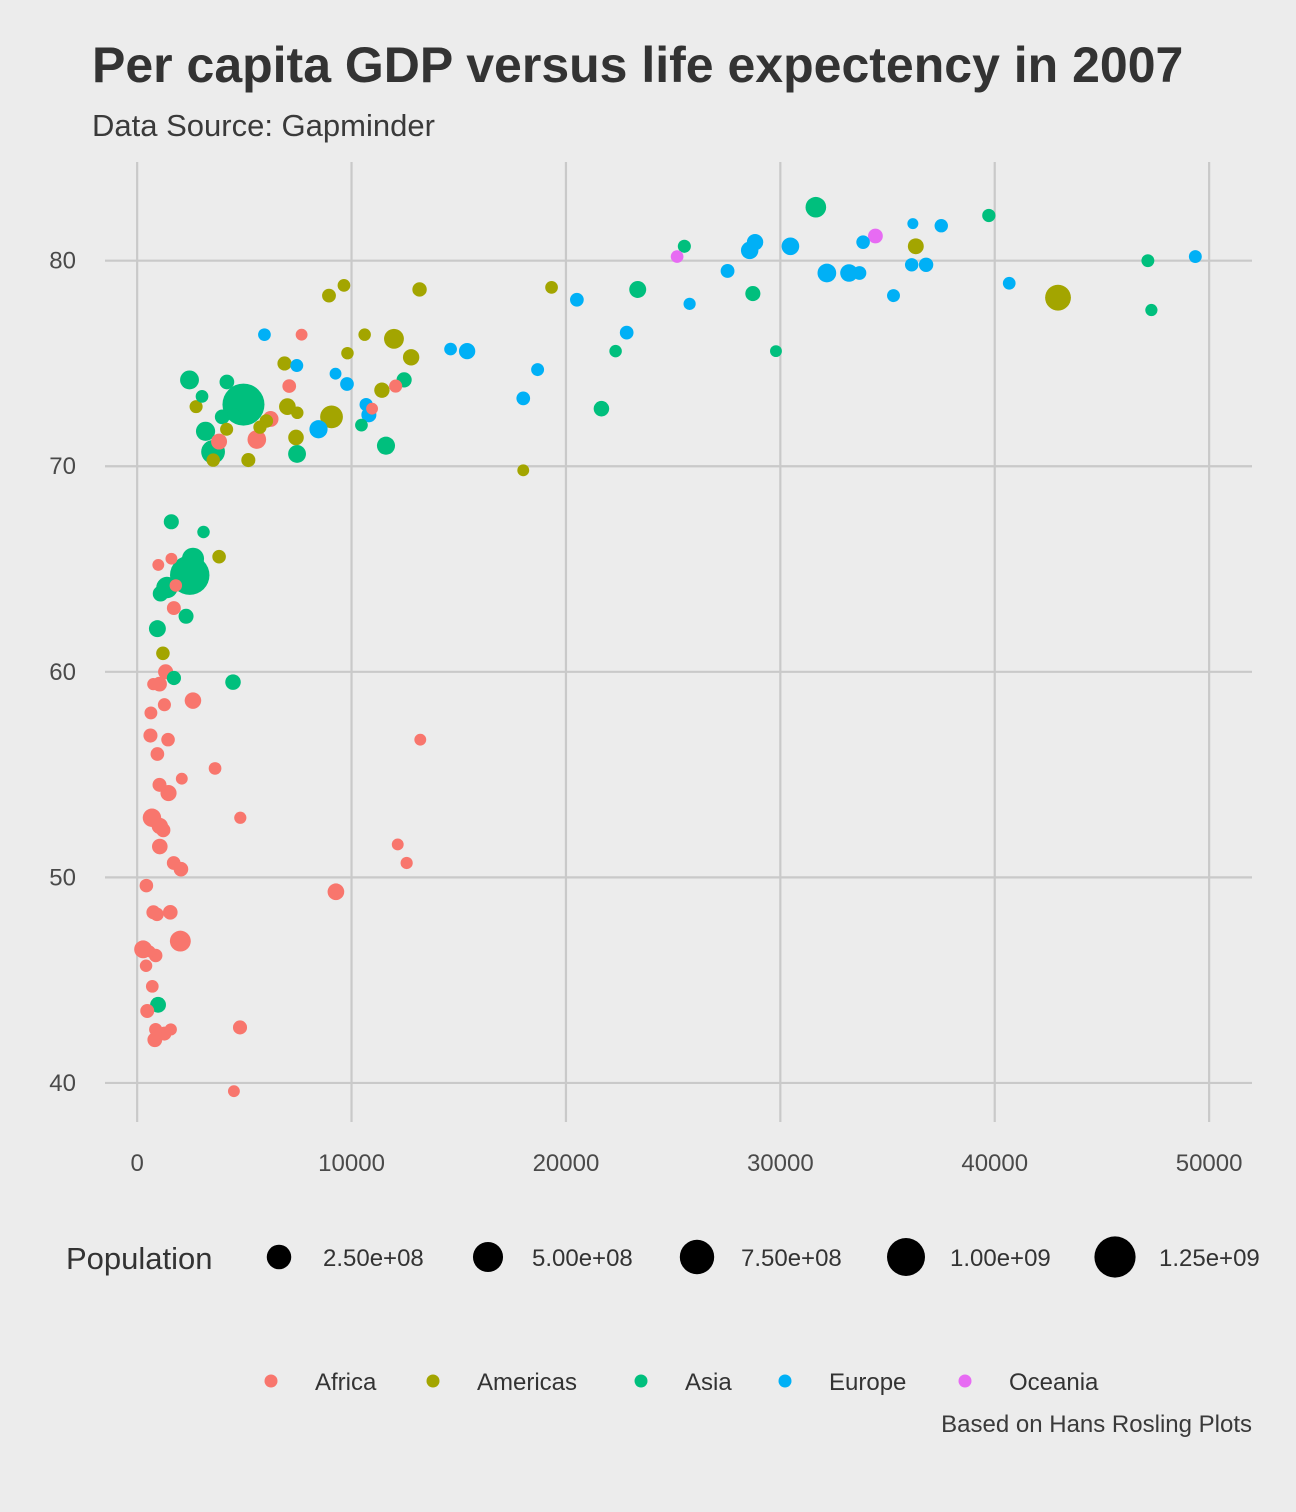 This screenshot has width=1296, height=1512. What do you see at coordinates (263, 125) in the screenshot?
I see `chart-subtitle: Data Source: Gapminder` at bounding box center [263, 125].